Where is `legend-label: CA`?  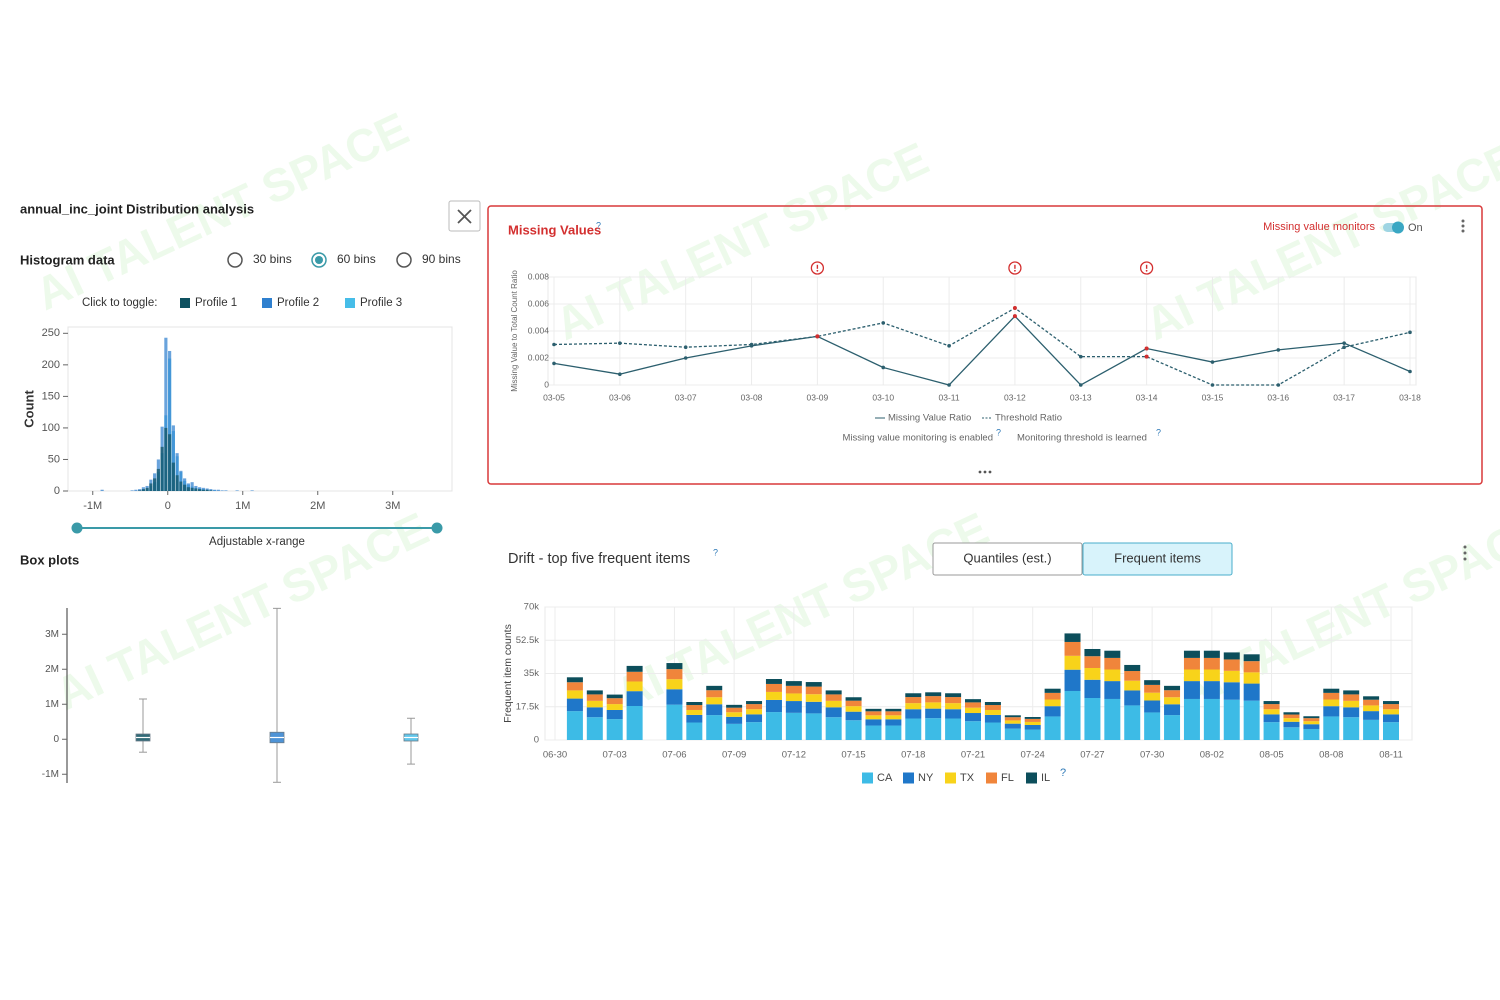
legend-label: CA is located at coordinates (885, 778).